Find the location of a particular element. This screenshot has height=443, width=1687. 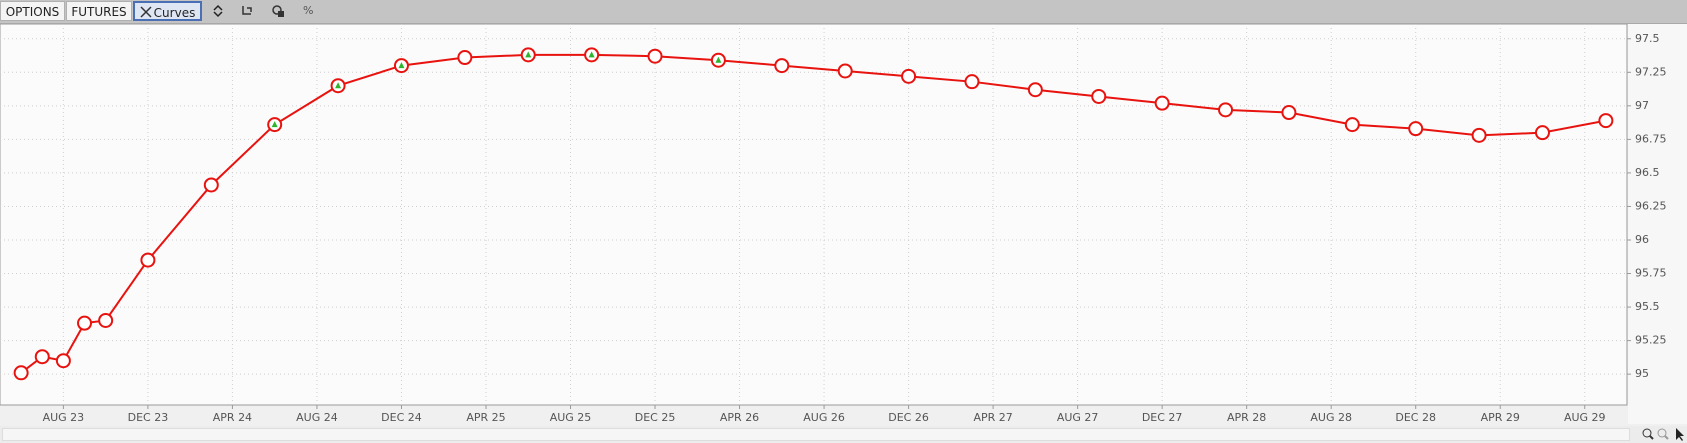

x-tick-label: AUG 29 is located at coordinates (1585, 417).